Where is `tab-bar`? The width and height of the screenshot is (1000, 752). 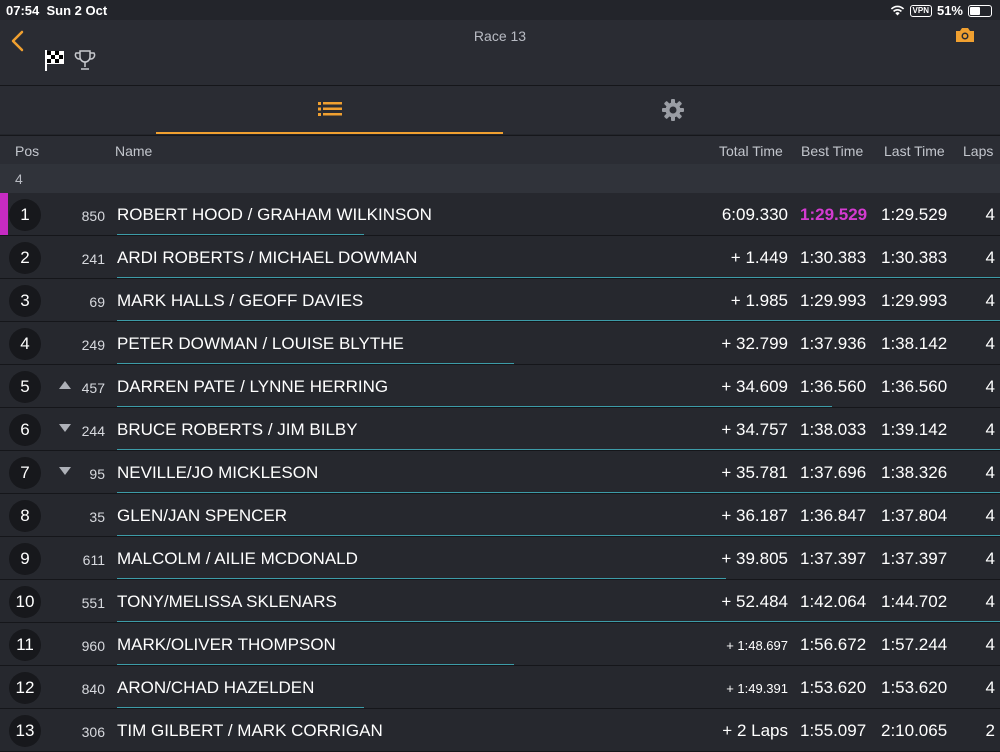
tab-bar is located at coordinates (500, 110).